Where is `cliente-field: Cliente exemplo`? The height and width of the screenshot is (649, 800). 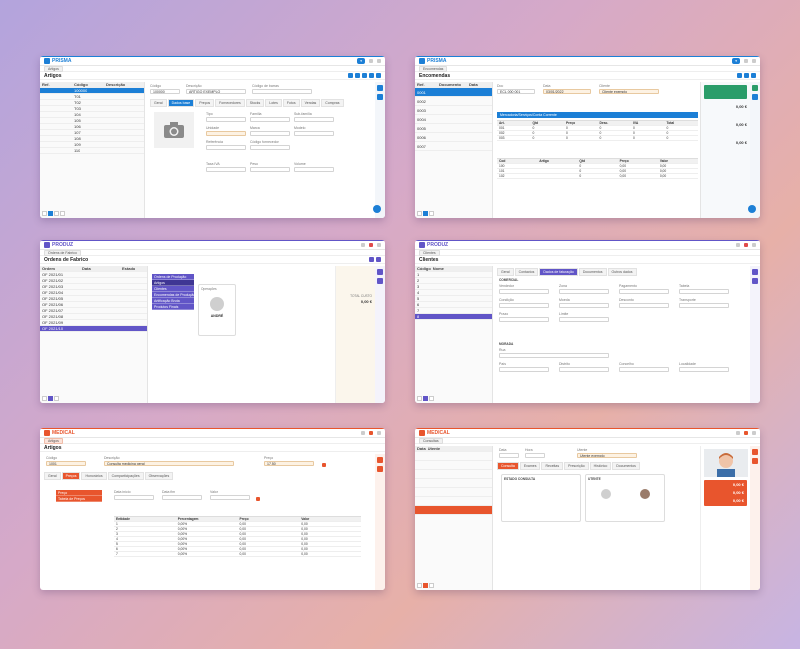
cliente-field: Cliente exemplo is located at coordinates (629, 91).